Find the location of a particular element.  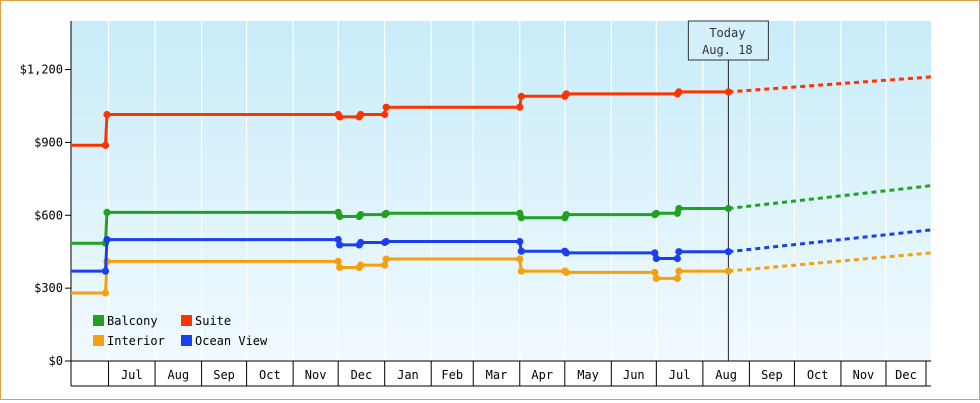

x-tick-label: Feb is located at coordinates (452, 375).